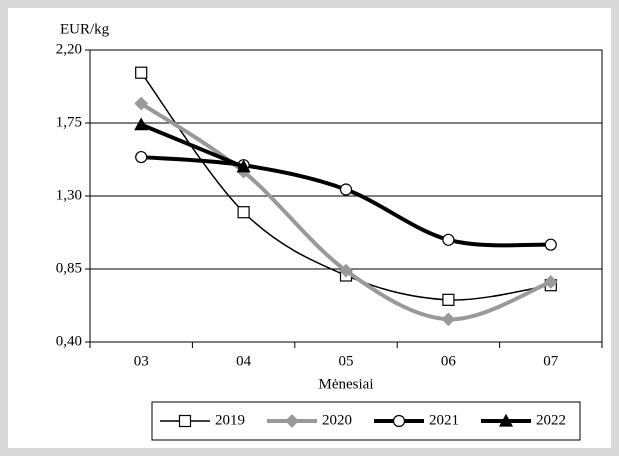 The image size is (619, 456). What do you see at coordinates (551, 420) in the screenshot?
I see `legend-label: 2022` at bounding box center [551, 420].